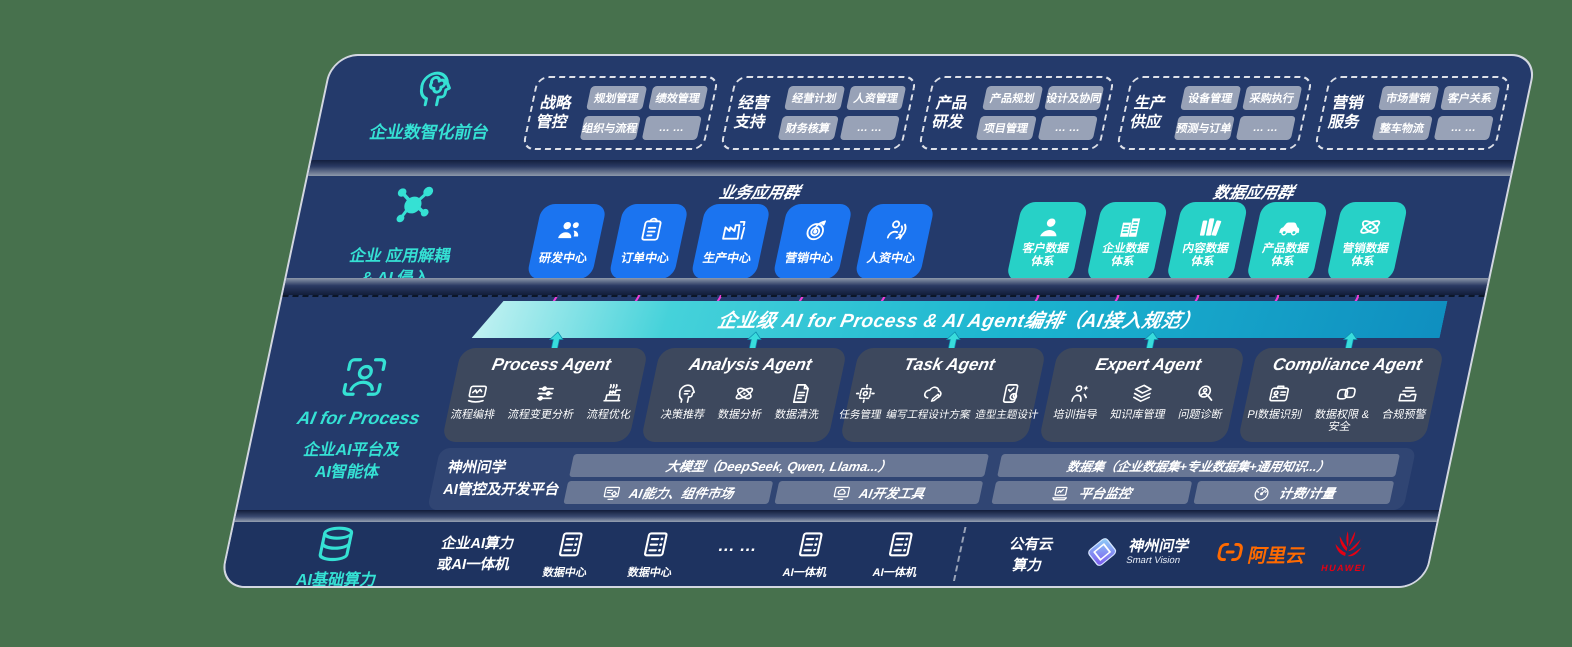 The image size is (1572, 647). I want to click on business-apps-row: 研发中心 订单中心 生产中心 营销中心 人资中心, so click(731, 241).